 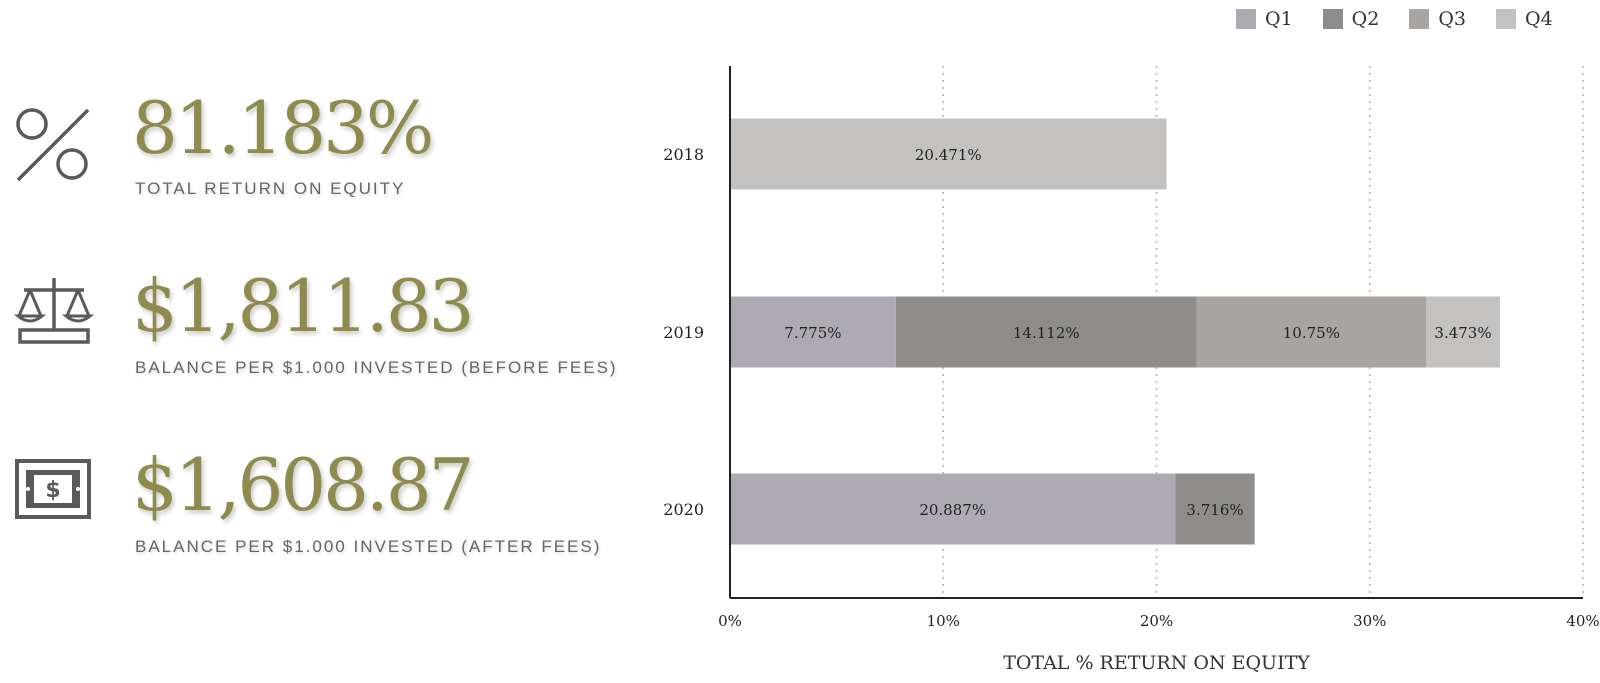 What do you see at coordinates (943, 621) in the screenshot?
I see `x-tick-label: 10%` at bounding box center [943, 621].